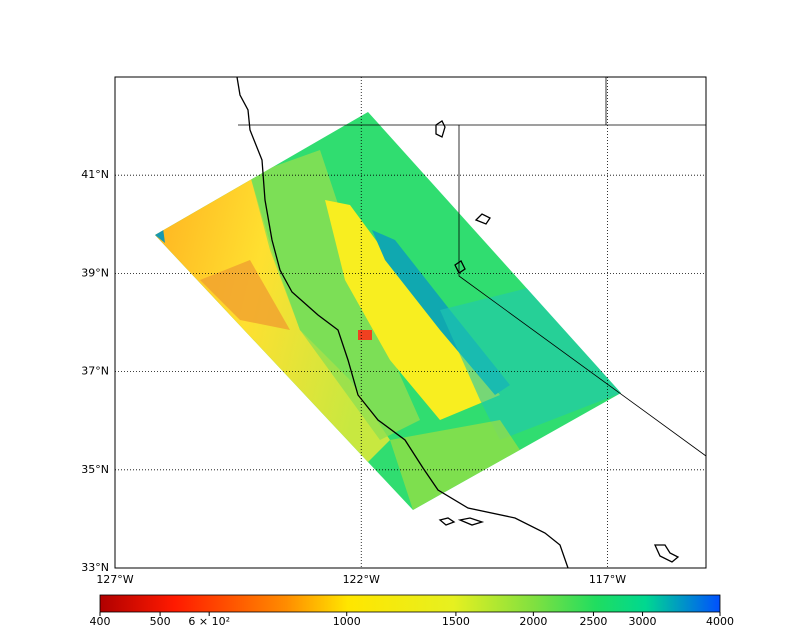 The width and height of the screenshot is (800, 640). What do you see at coordinates (95, 272) in the screenshot?
I see `y-tick-label: 39°N` at bounding box center [95, 272].